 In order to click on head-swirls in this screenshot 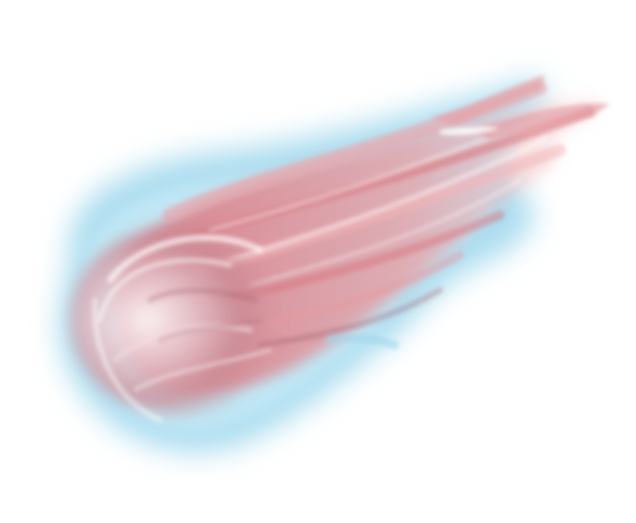, I will do `click(182, 328)`.